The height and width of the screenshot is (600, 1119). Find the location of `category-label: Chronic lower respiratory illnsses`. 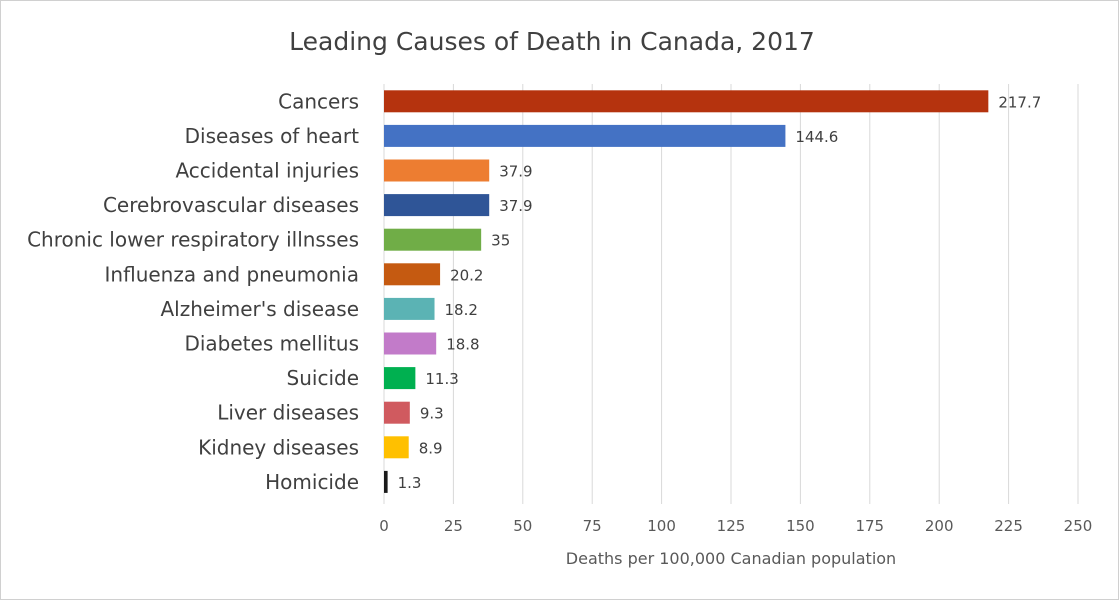

category-label: Chronic lower respiratory illnsses is located at coordinates (193, 240).